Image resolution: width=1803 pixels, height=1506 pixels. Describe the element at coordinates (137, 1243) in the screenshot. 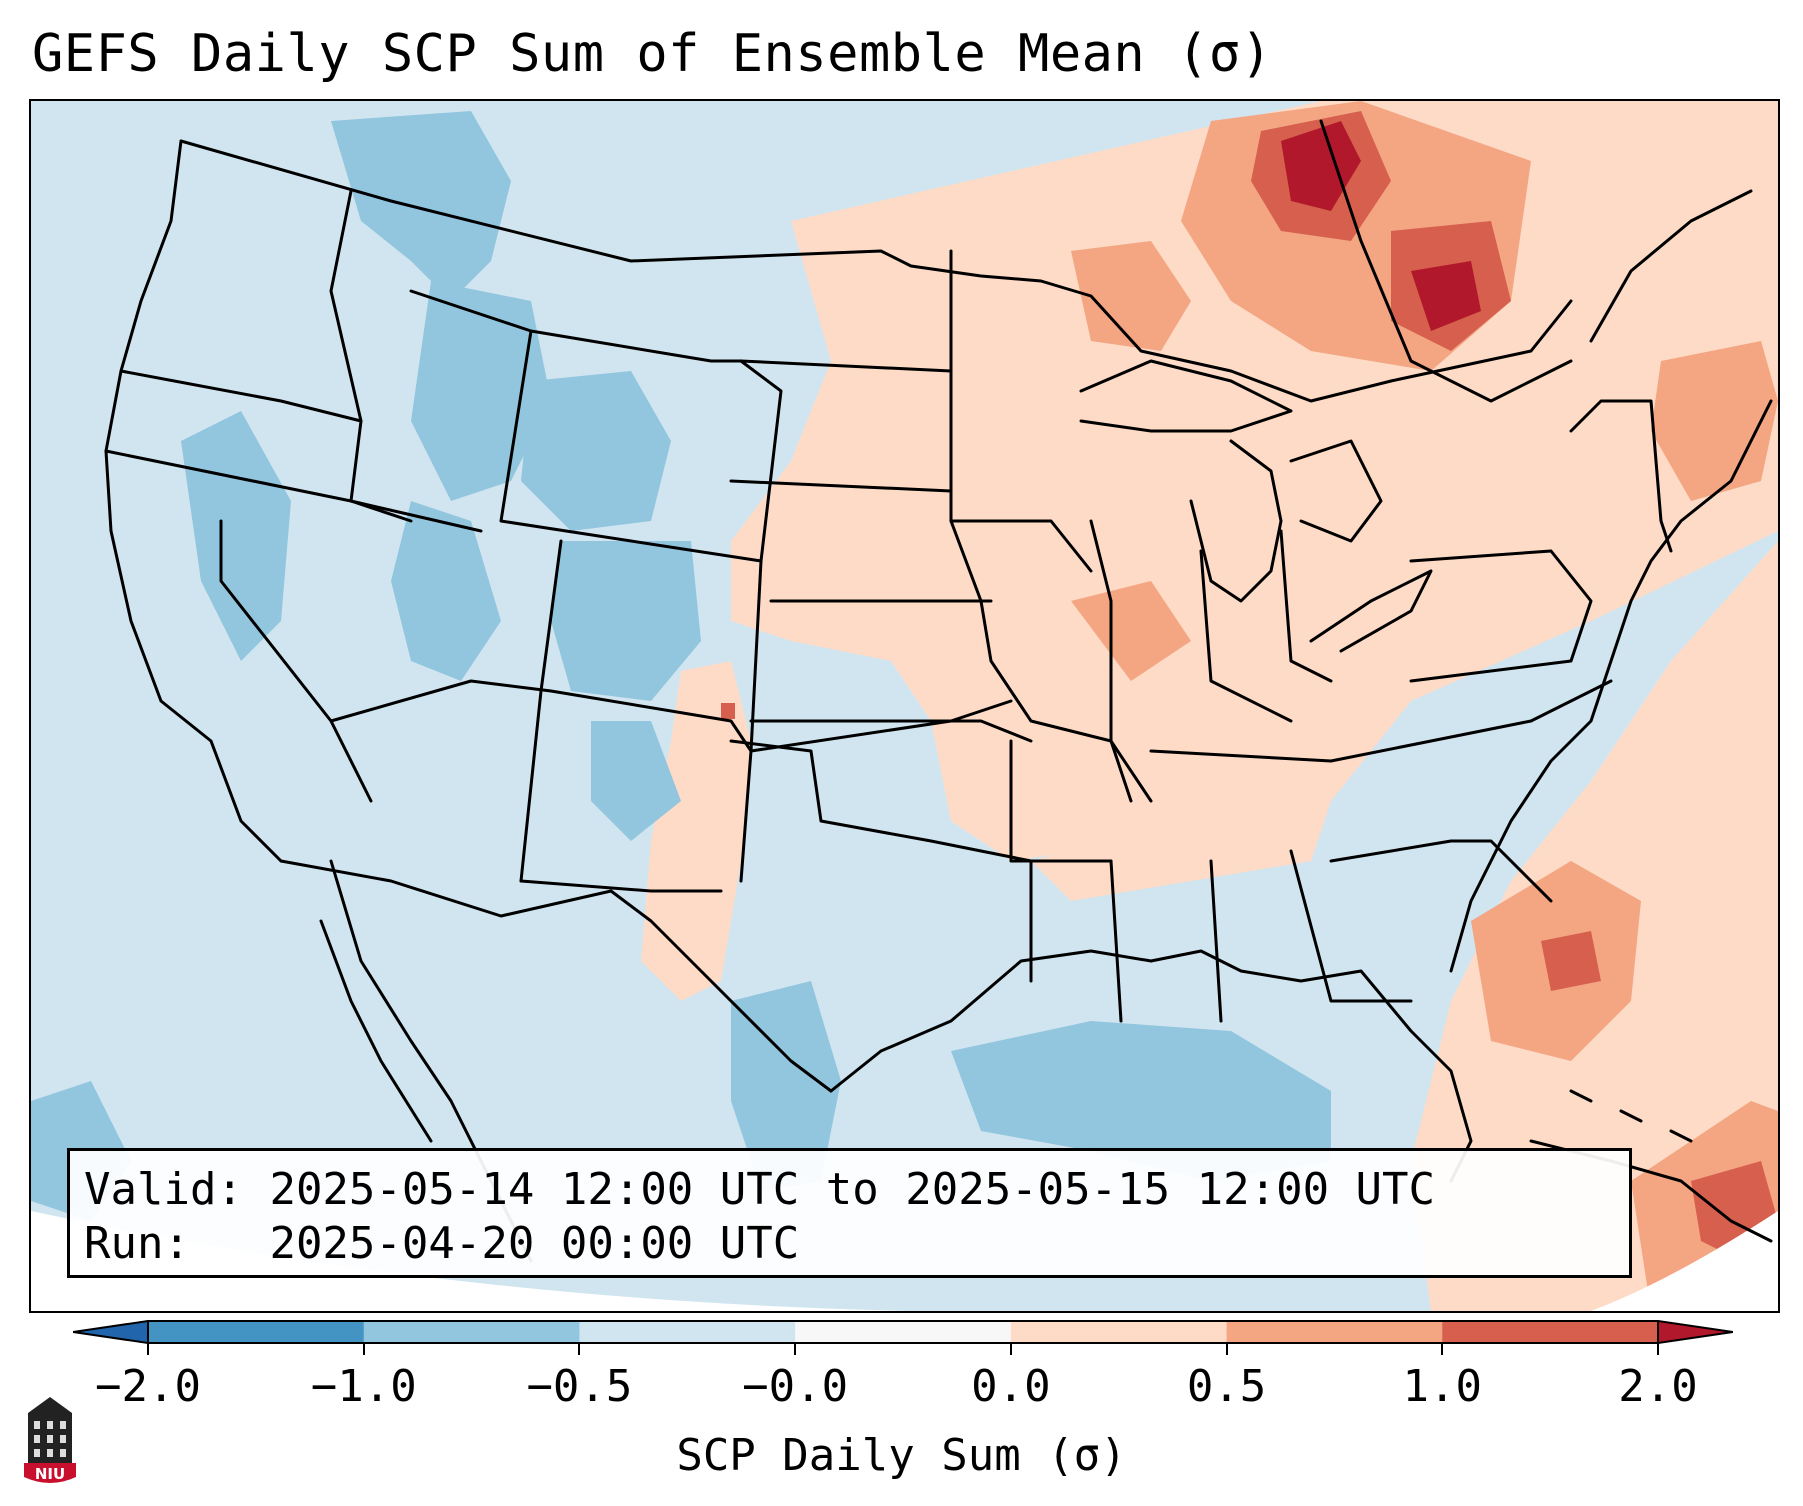

I see `run-label: Run:` at that location.